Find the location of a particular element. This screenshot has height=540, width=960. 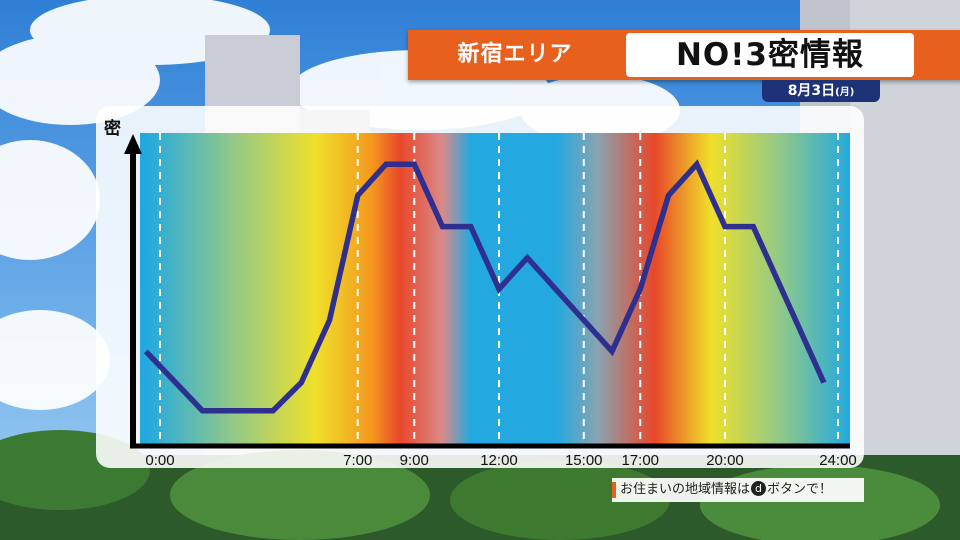

date-badge: 8月3日(月) is located at coordinates (821, 91).